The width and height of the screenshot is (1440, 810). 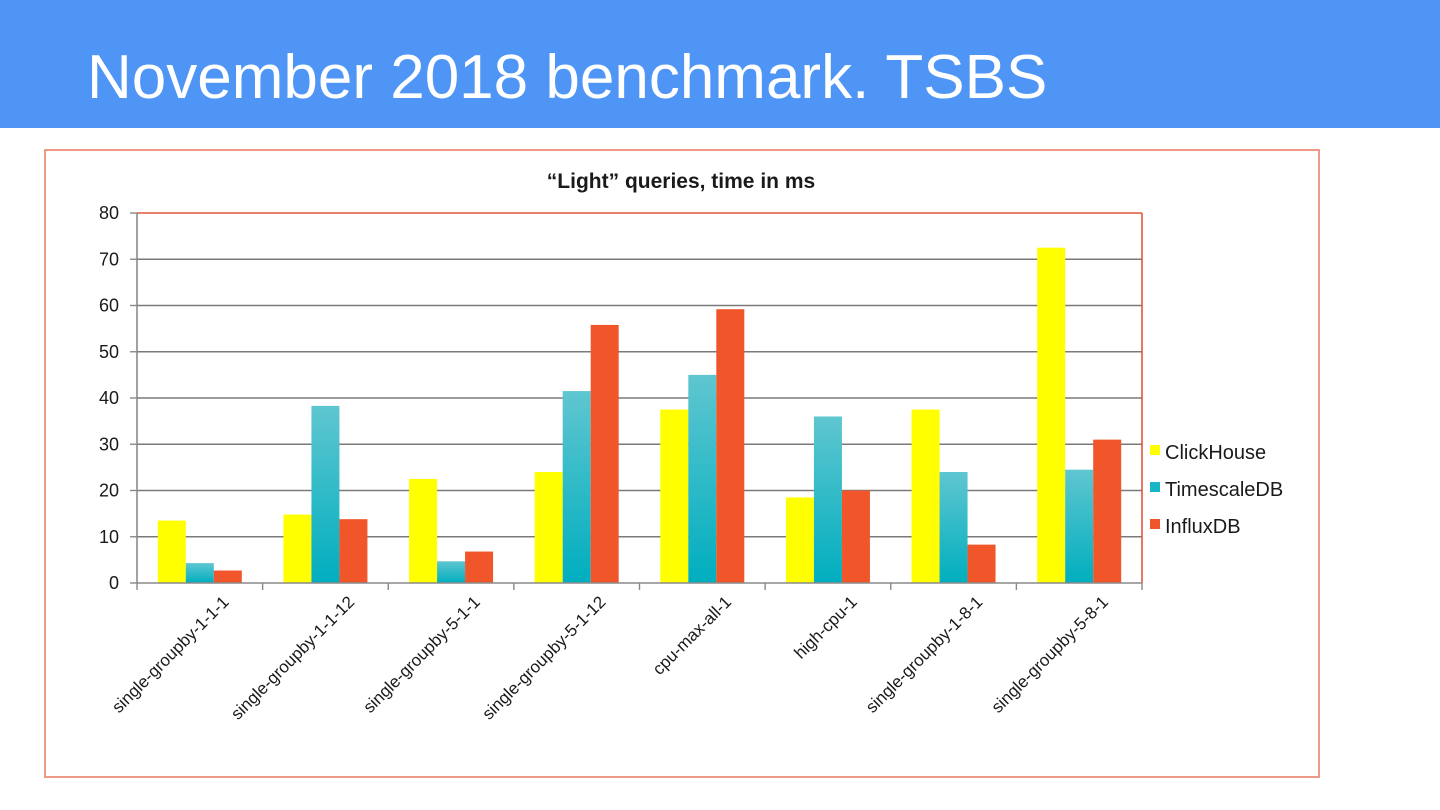 What do you see at coordinates (109, 491) in the screenshot?
I see `y-tick-label: 20` at bounding box center [109, 491].